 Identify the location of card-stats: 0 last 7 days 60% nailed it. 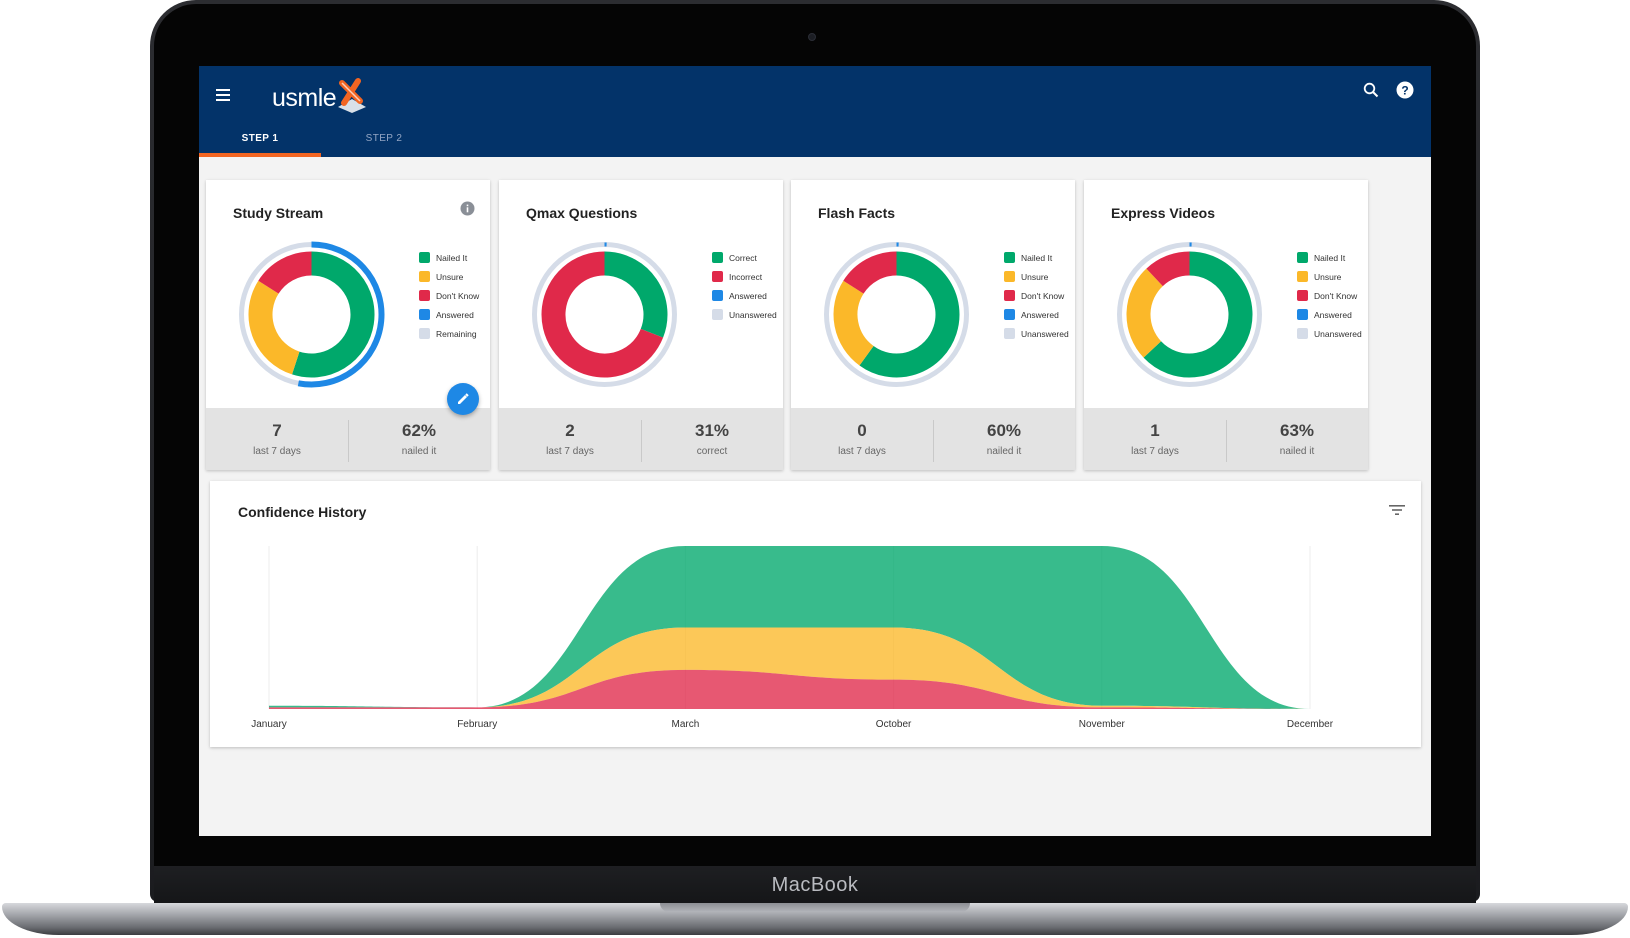
(933, 439).